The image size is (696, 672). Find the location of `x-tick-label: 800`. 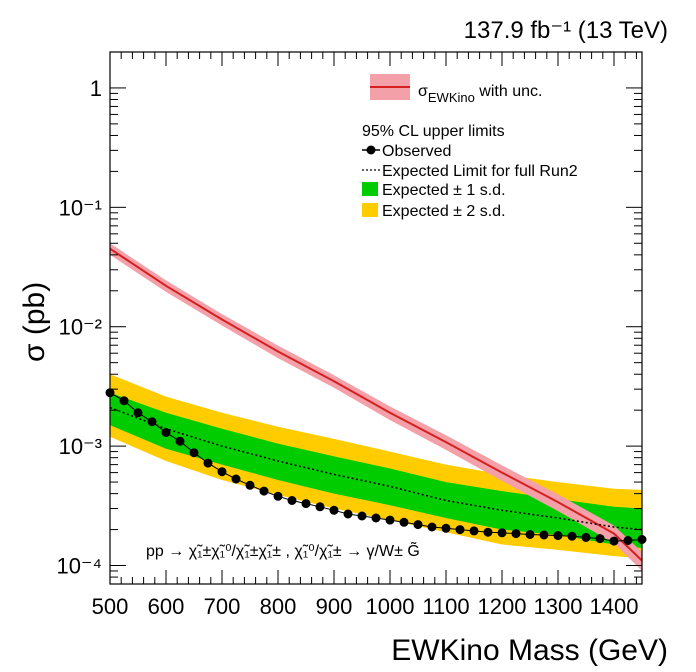

x-tick-label: 800 is located at coordinates (278, 606).